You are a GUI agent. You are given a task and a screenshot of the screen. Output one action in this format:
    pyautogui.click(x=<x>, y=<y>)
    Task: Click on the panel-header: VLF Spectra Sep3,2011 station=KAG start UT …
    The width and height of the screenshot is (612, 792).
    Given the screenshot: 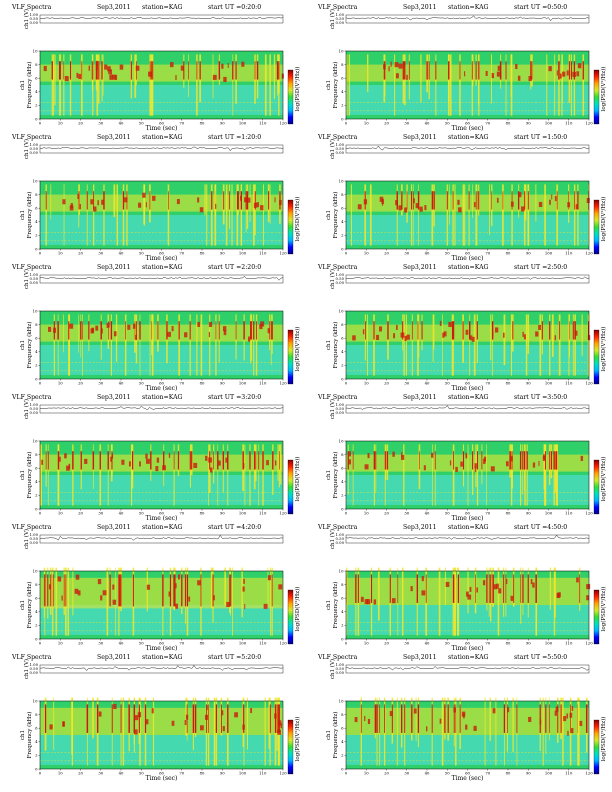 What is the action you would take?
    pyautogui.click(x=462, y=268)
    